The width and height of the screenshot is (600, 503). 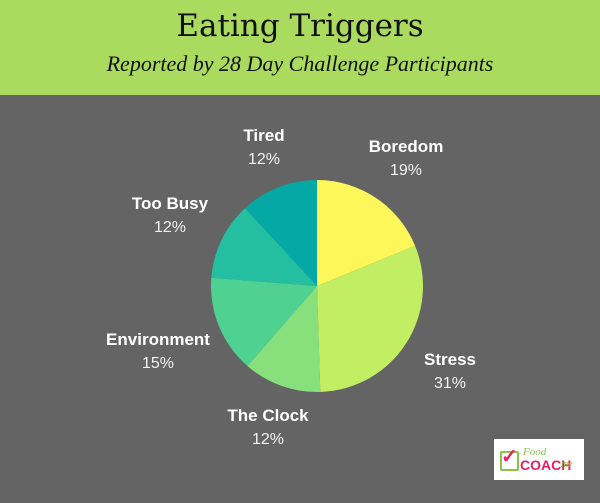 I want to click on food-coach-me-logo: ✓ Food COACH me, so click(x=539, y=459).